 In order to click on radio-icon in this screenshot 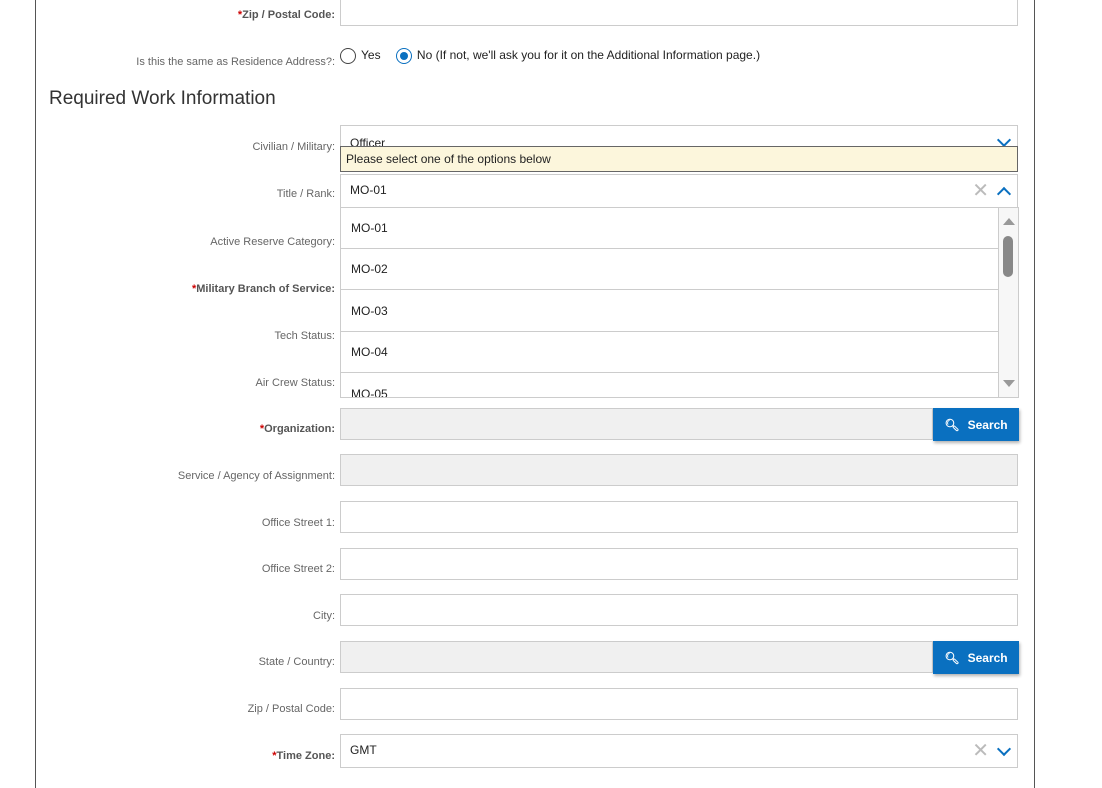, I will do `click(348, 56)`.